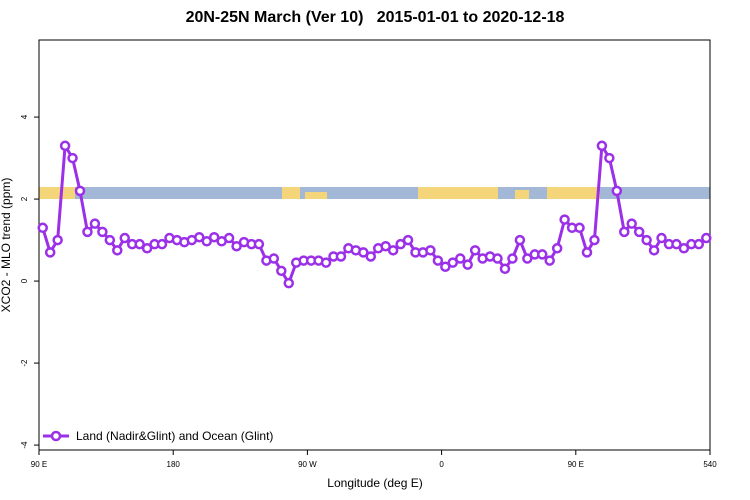 The width and height of the screenshot is (750, 500). I want to click on y-tick-label: 4, so click(24, 116).